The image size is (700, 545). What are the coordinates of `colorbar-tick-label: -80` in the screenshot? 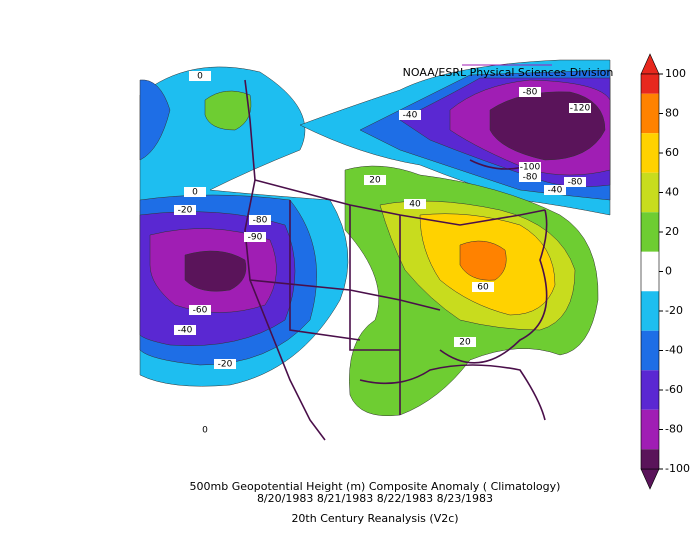 It's located at (674, 429).